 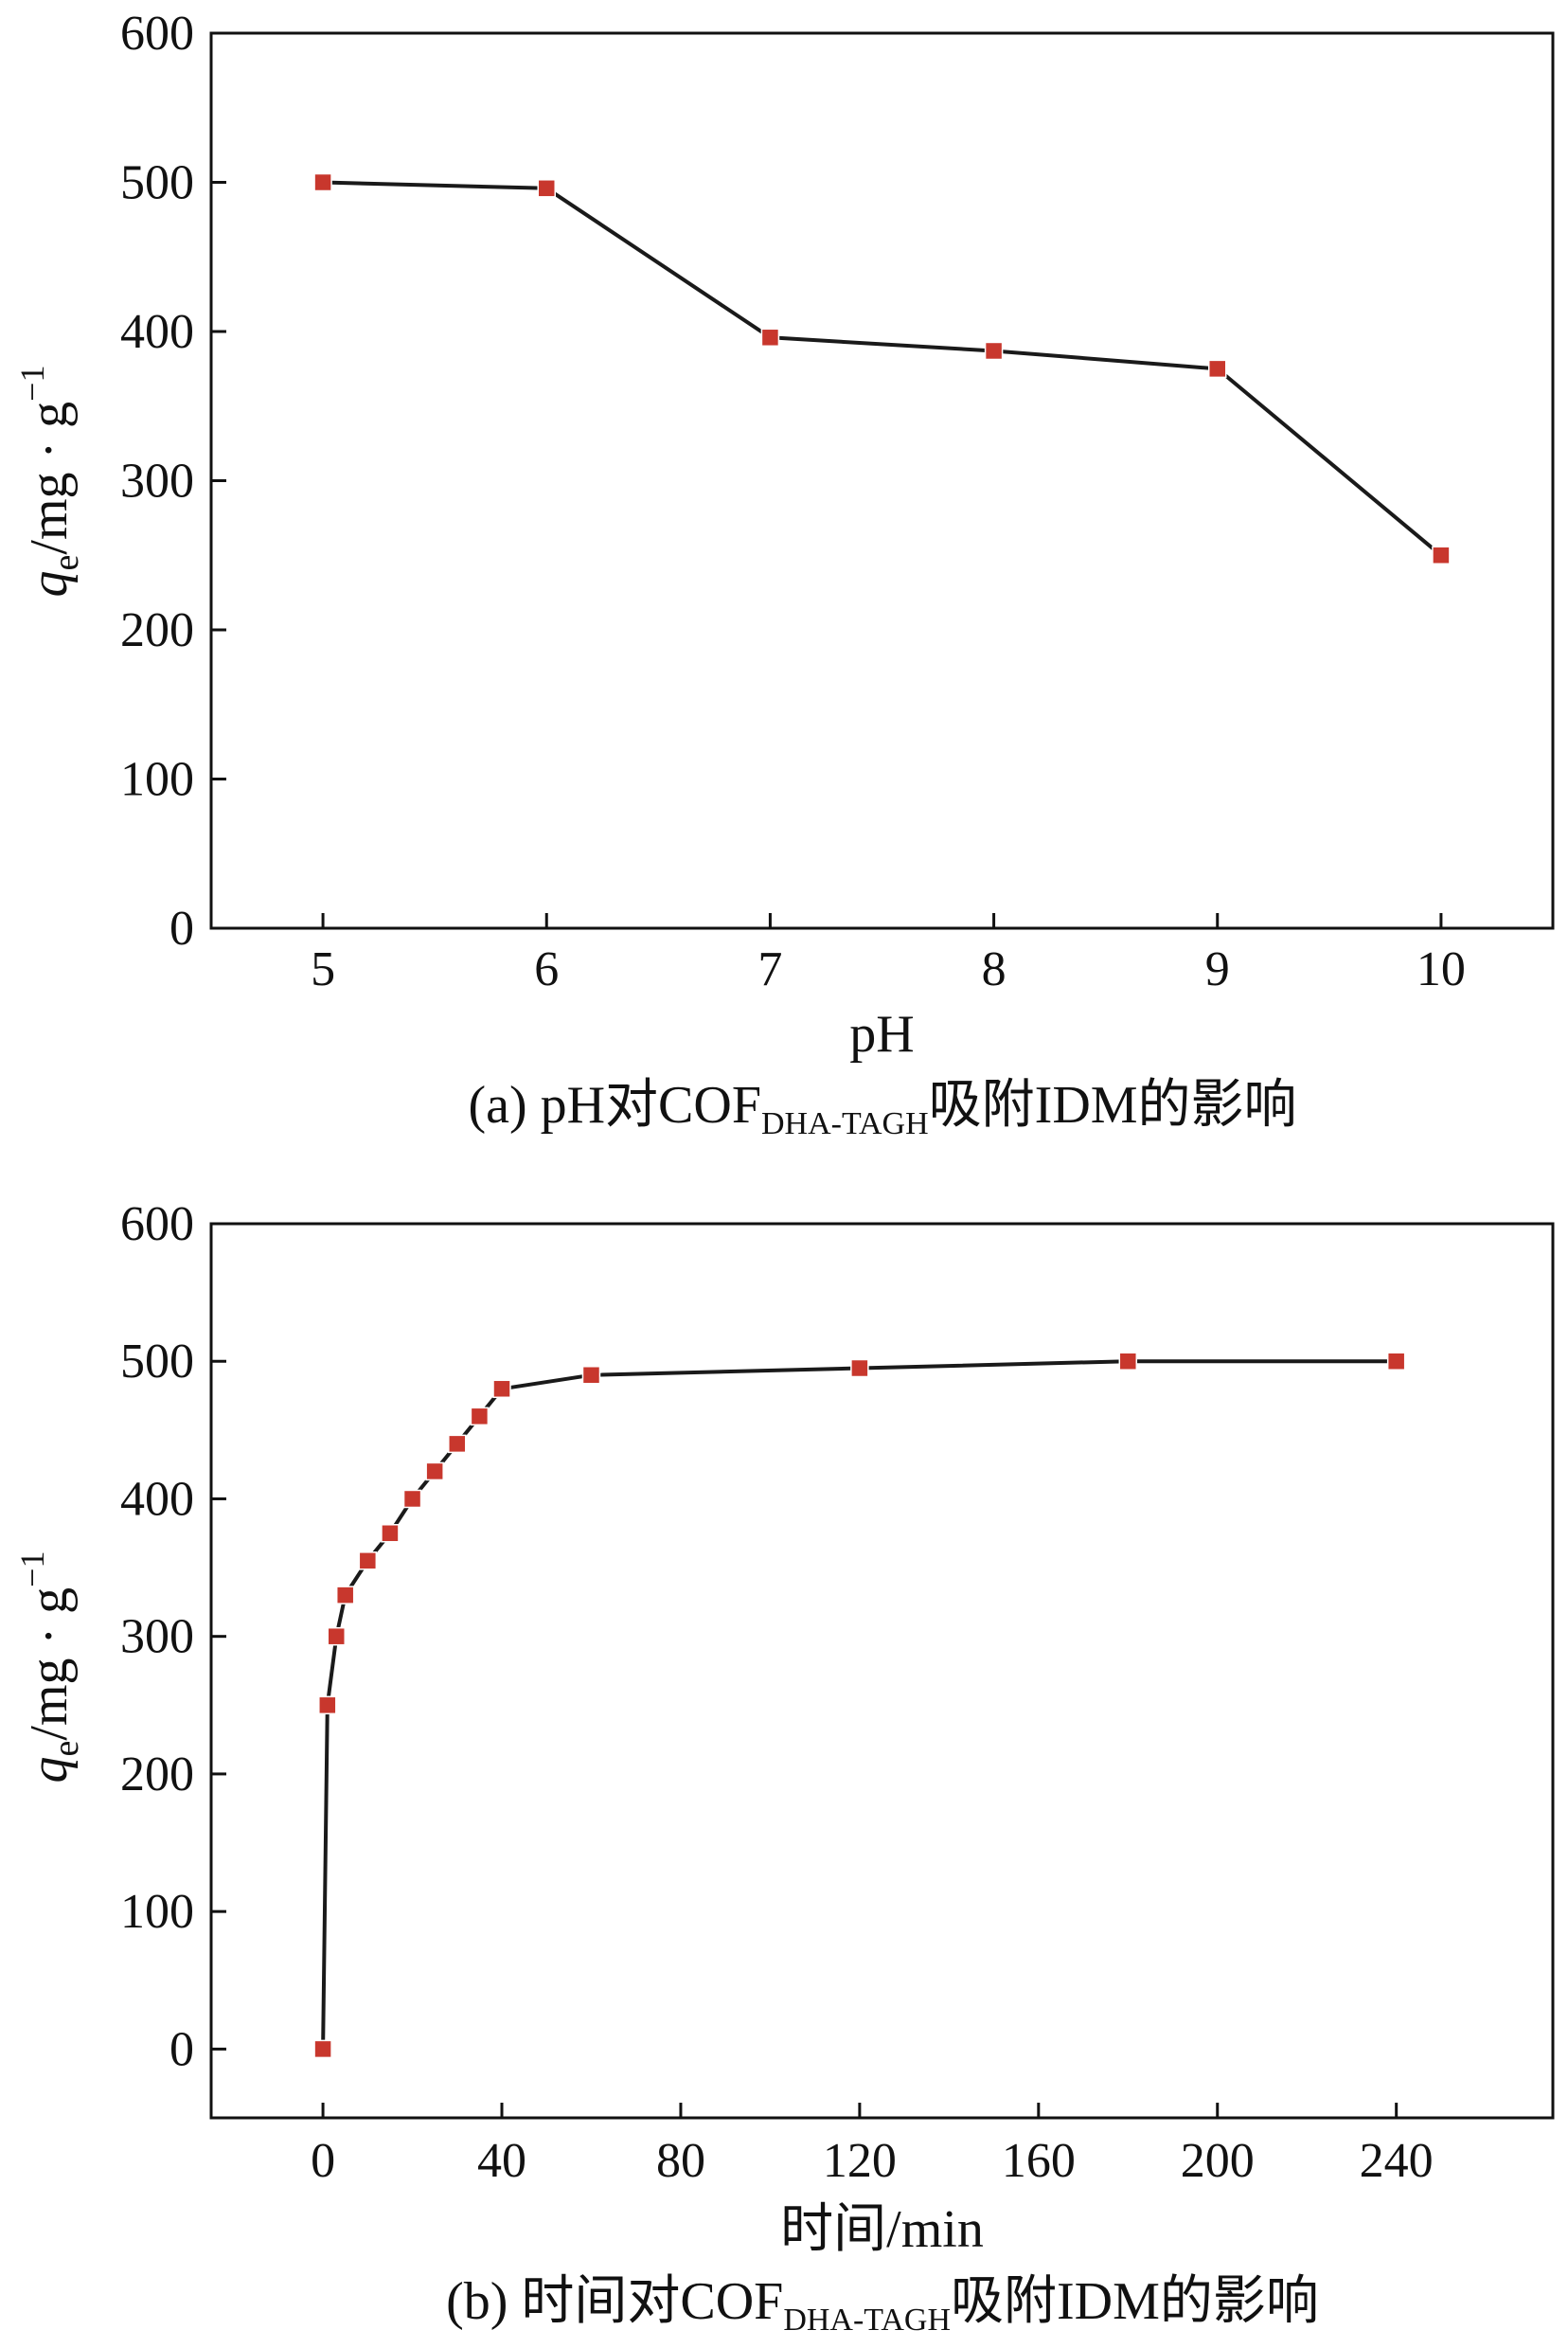 I want to click on x-tick-label: 40, so click(x=501, y=2161).